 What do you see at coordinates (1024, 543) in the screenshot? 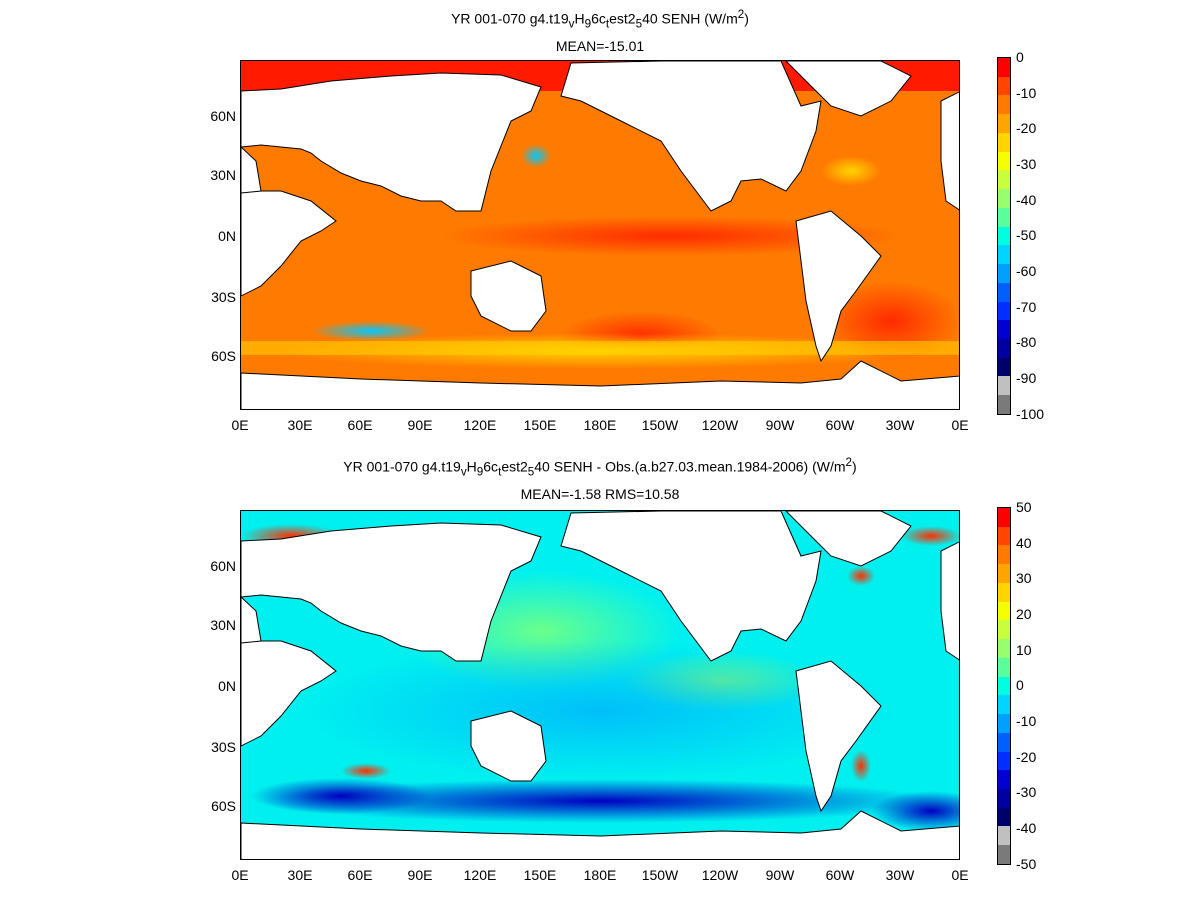
I see `colorbar-label: 40` at bounding box center [1024, 543].